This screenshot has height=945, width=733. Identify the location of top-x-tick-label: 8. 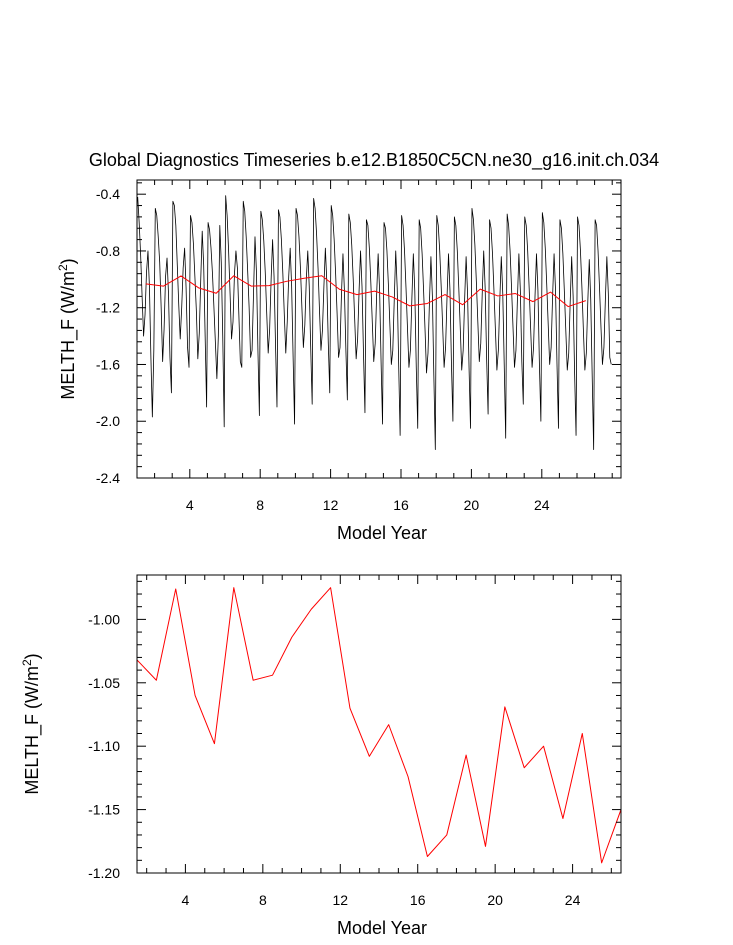
(260, 505).